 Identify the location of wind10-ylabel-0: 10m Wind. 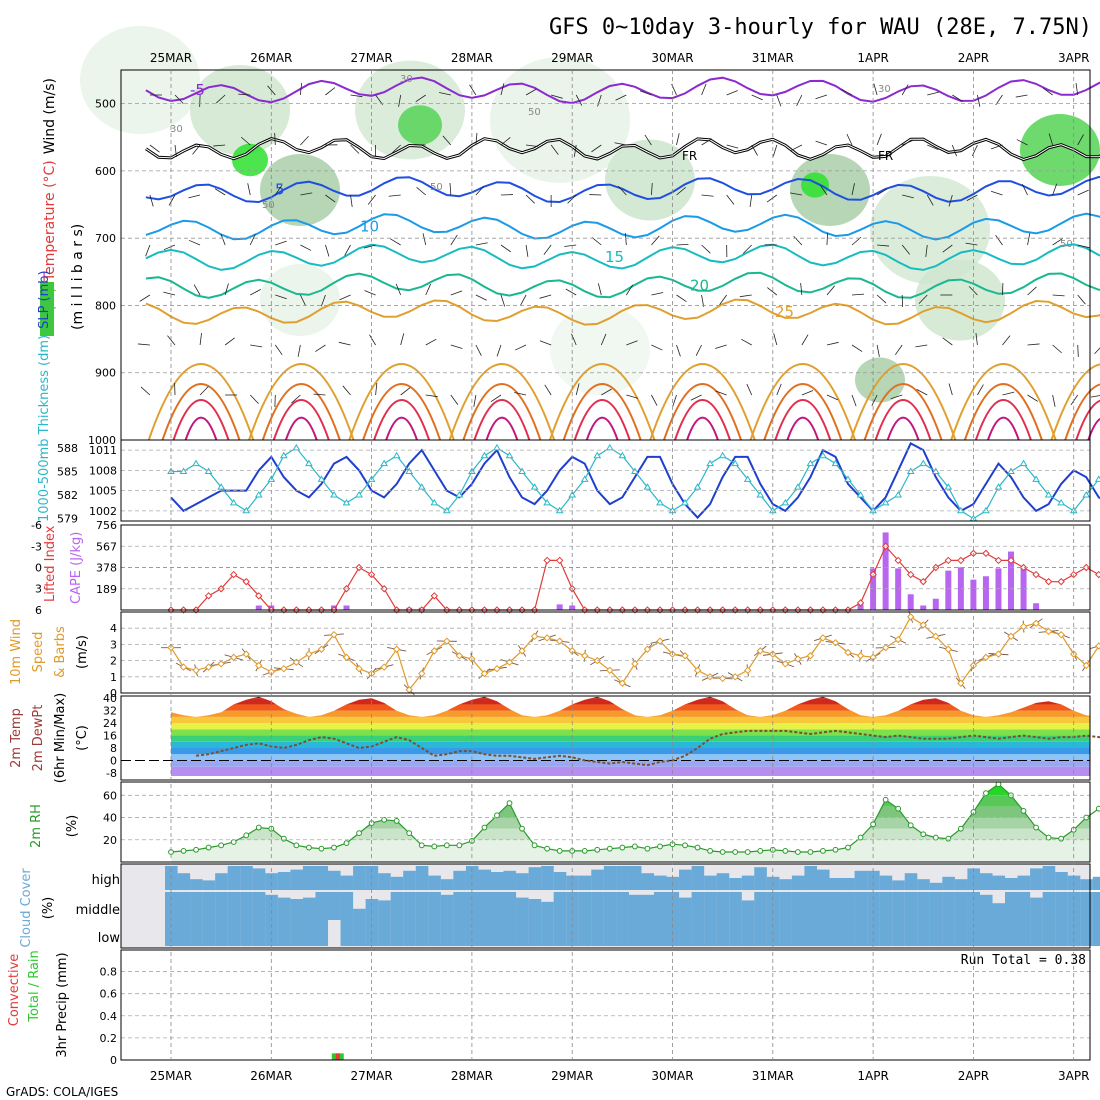
(16, 652).